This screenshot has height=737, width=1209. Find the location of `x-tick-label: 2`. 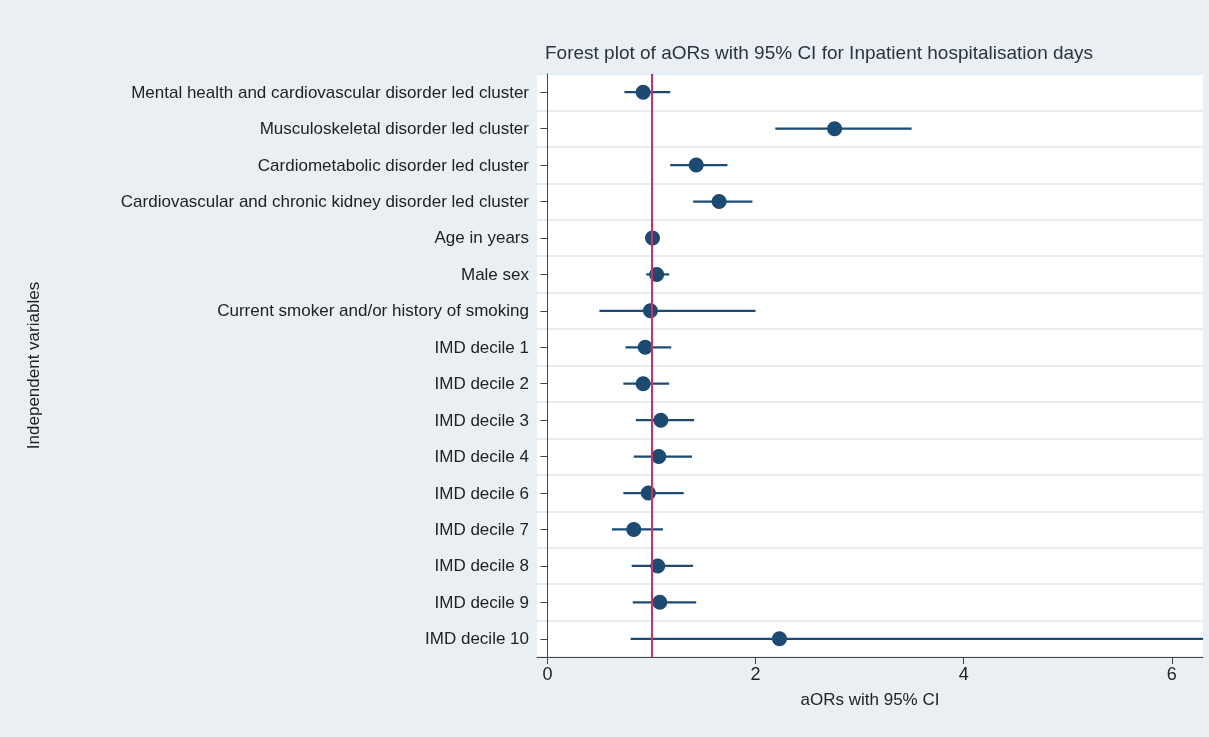

x-tick-label: 2 is located at coordinates (755, 674).